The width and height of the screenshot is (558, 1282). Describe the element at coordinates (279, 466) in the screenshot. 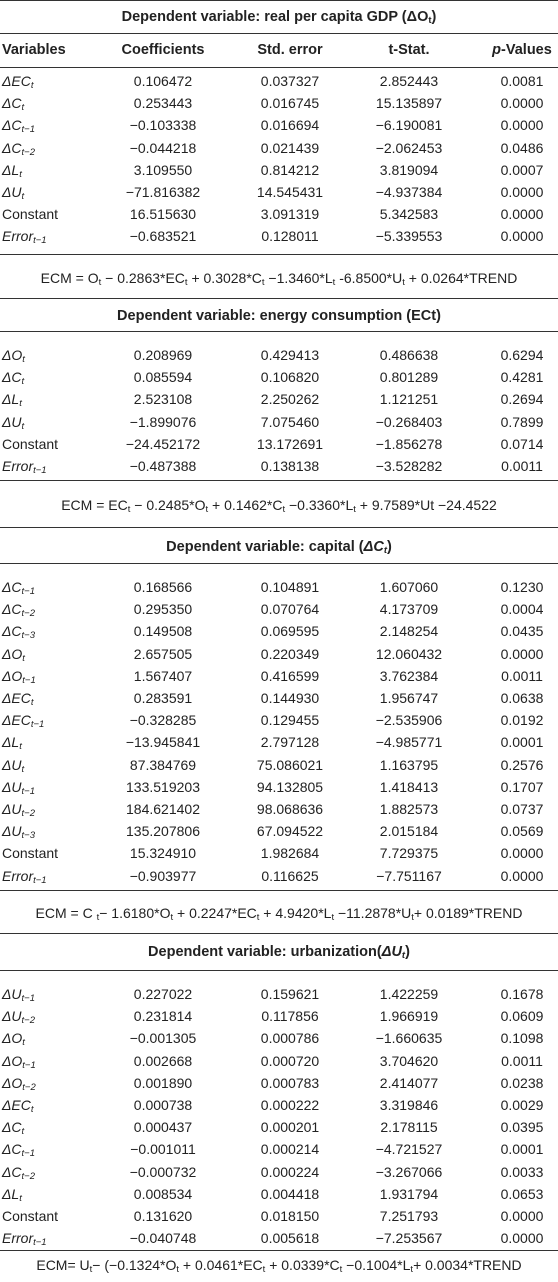

I see `table-row: Errort−1 −0.487388 0.138138 −3.528282 0.0011` at that location.